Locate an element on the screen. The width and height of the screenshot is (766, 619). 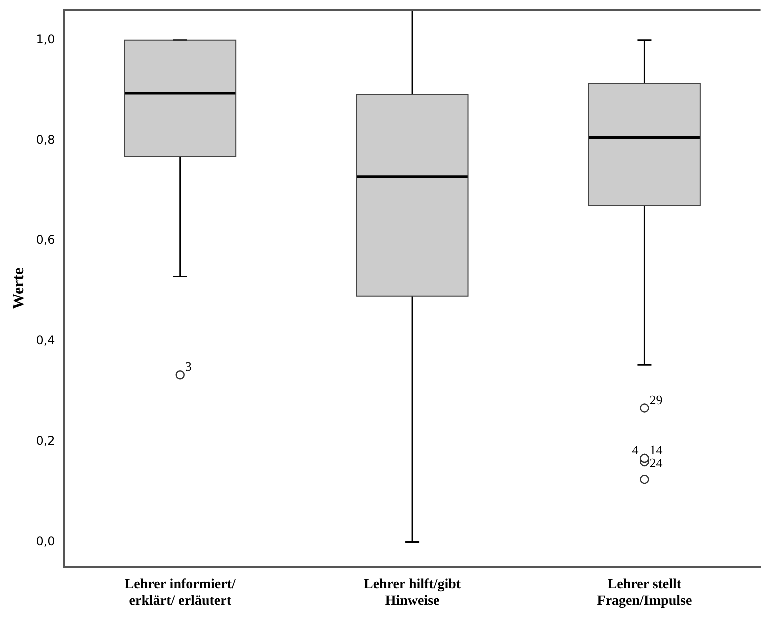
annotation: 4 is located at coordinates (636, 450).